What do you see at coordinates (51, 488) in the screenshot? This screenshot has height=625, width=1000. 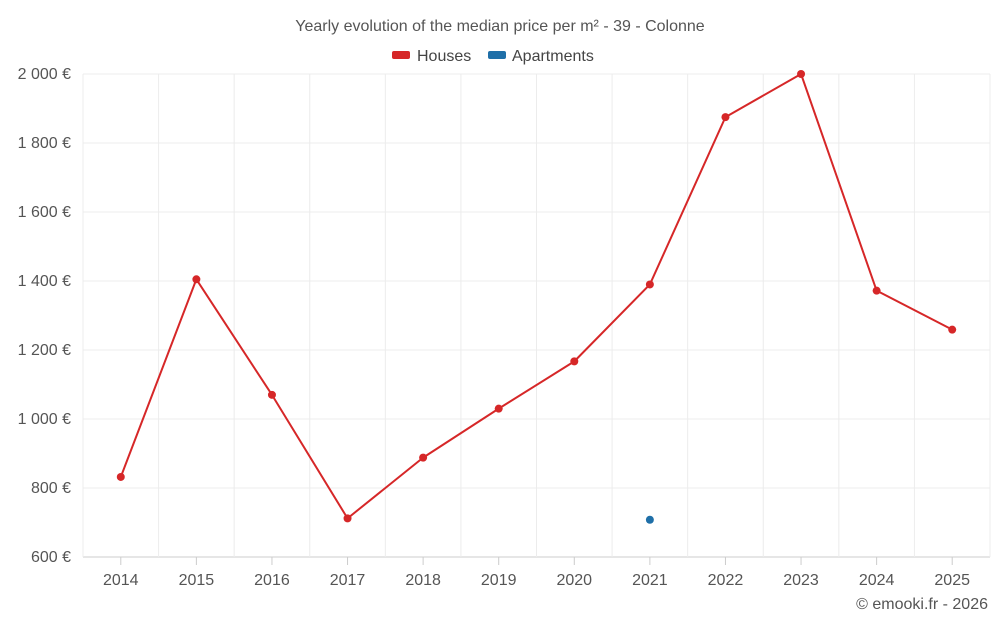 I see `y-tick-label: 800 €` at bounding box center [51, 488].